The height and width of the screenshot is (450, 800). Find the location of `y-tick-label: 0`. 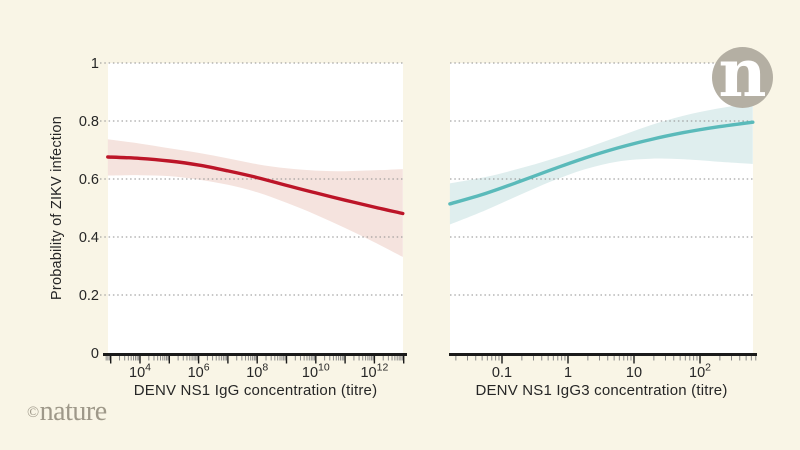

y-tick-label: 0 is located at coordinates (95, 354).